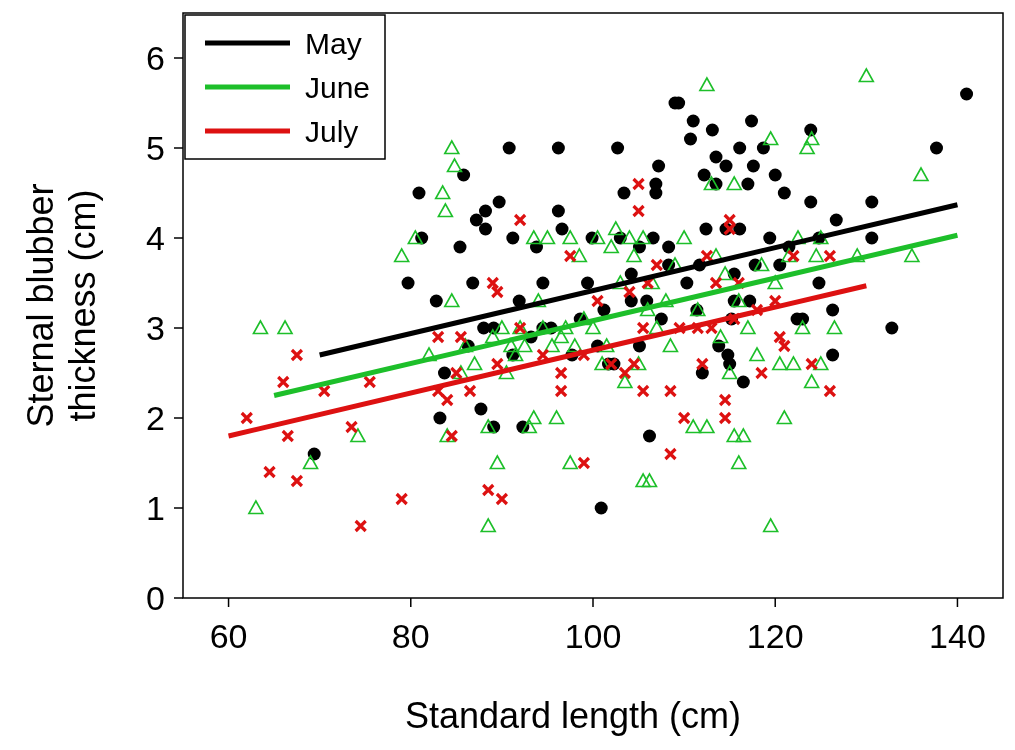 The image size is (1015, 750). What do you see at coordinates (593, 636) in the screenshot?
I see `x-tick-label: 100` at bounding box center [593, 636].